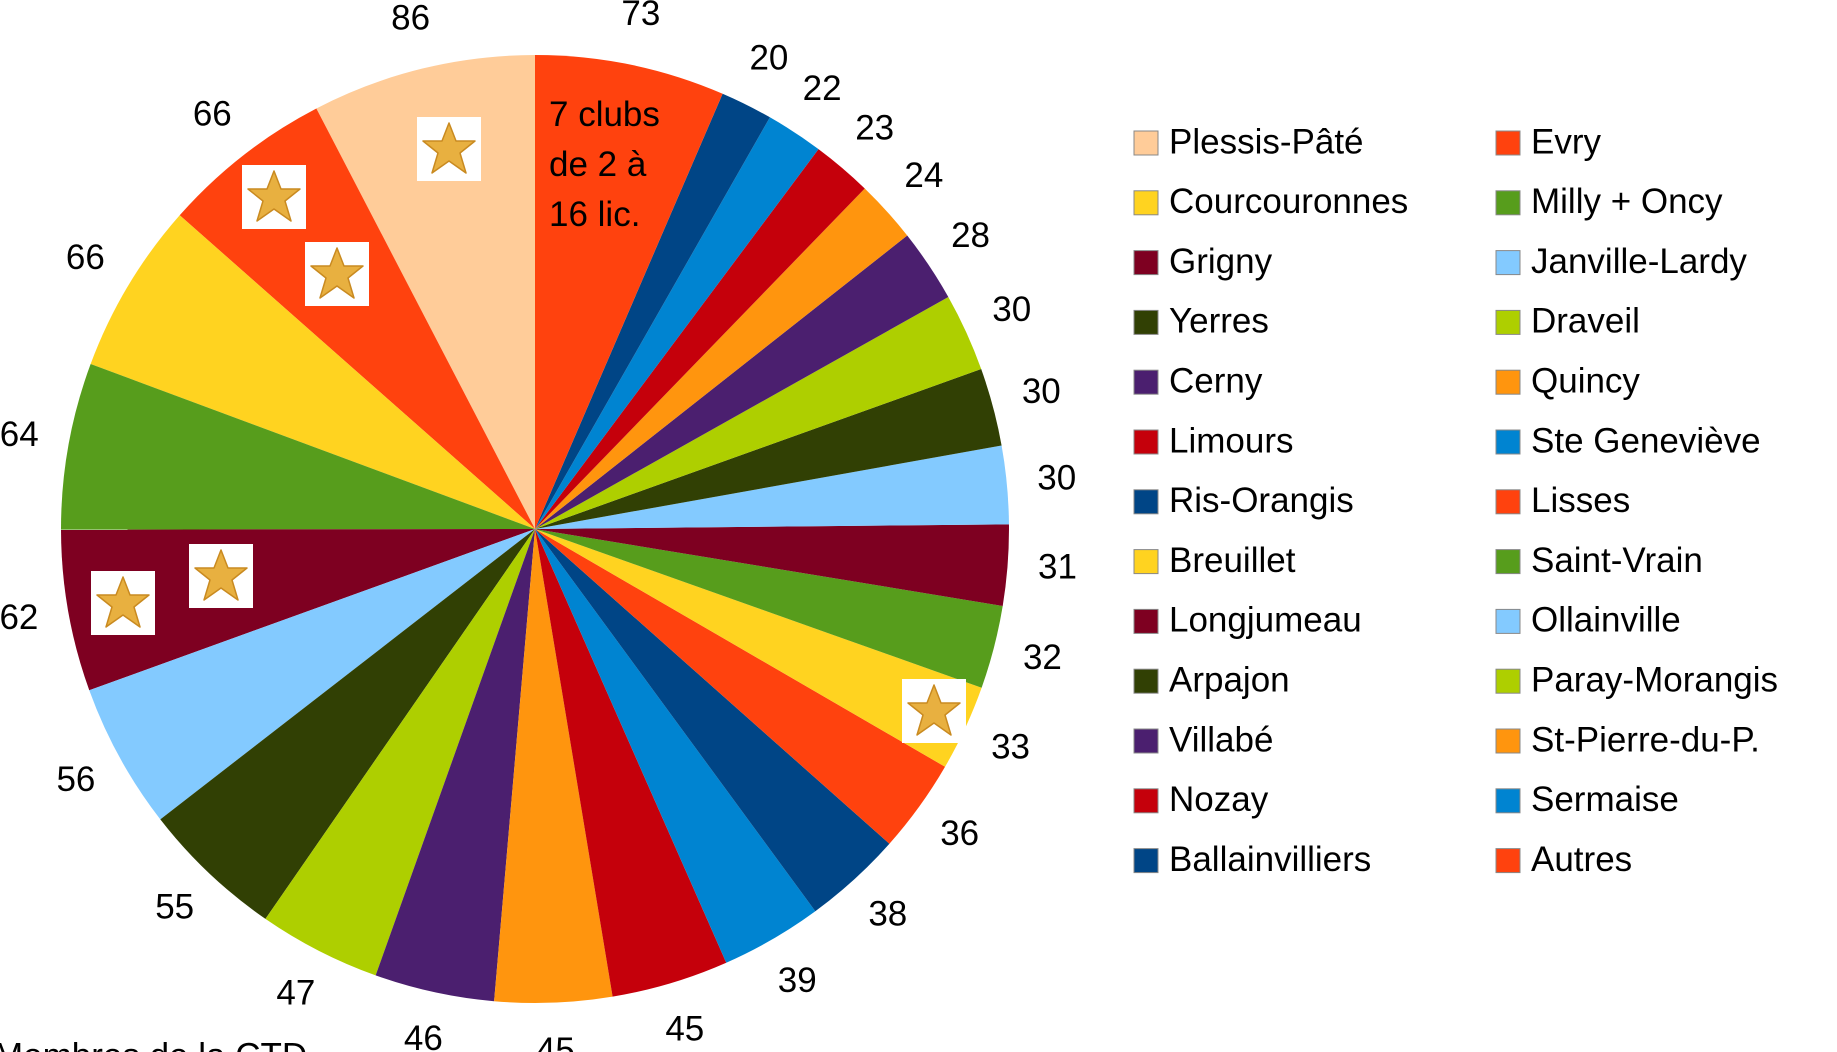 Image resolution: width=1837 pixels, height=1052 pixels. What do you see at coordinates (1605, 799) in the screenshot?
I see `legend-label: Sermaise` at bounding box center [1605, 799].